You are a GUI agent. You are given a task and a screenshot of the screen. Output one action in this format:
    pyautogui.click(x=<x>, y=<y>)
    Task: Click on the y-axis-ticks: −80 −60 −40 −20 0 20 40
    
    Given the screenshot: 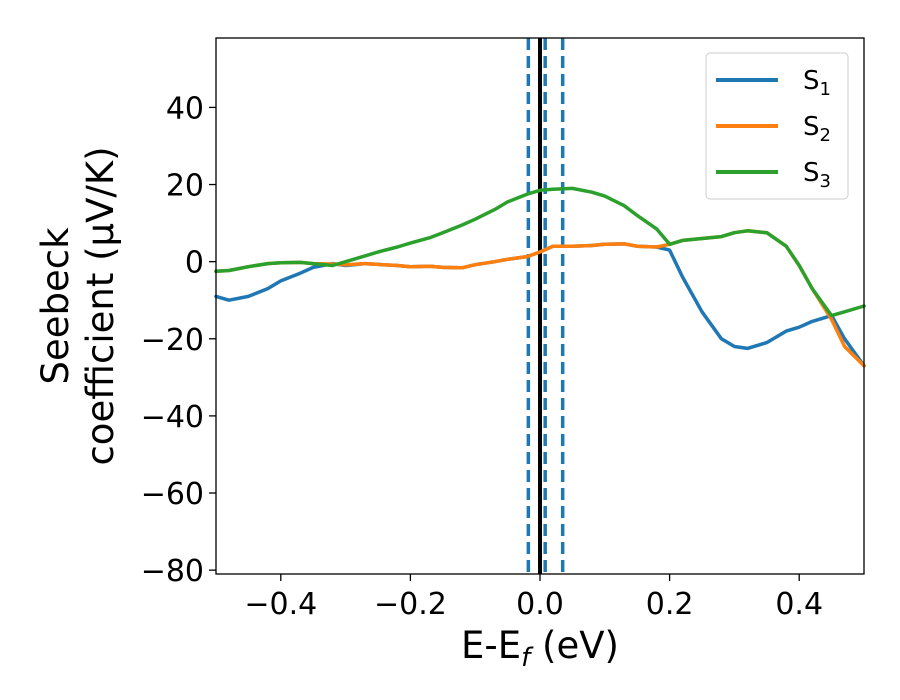 What is the action you would take?
    pyautogui.click(x=178, y=340)
    